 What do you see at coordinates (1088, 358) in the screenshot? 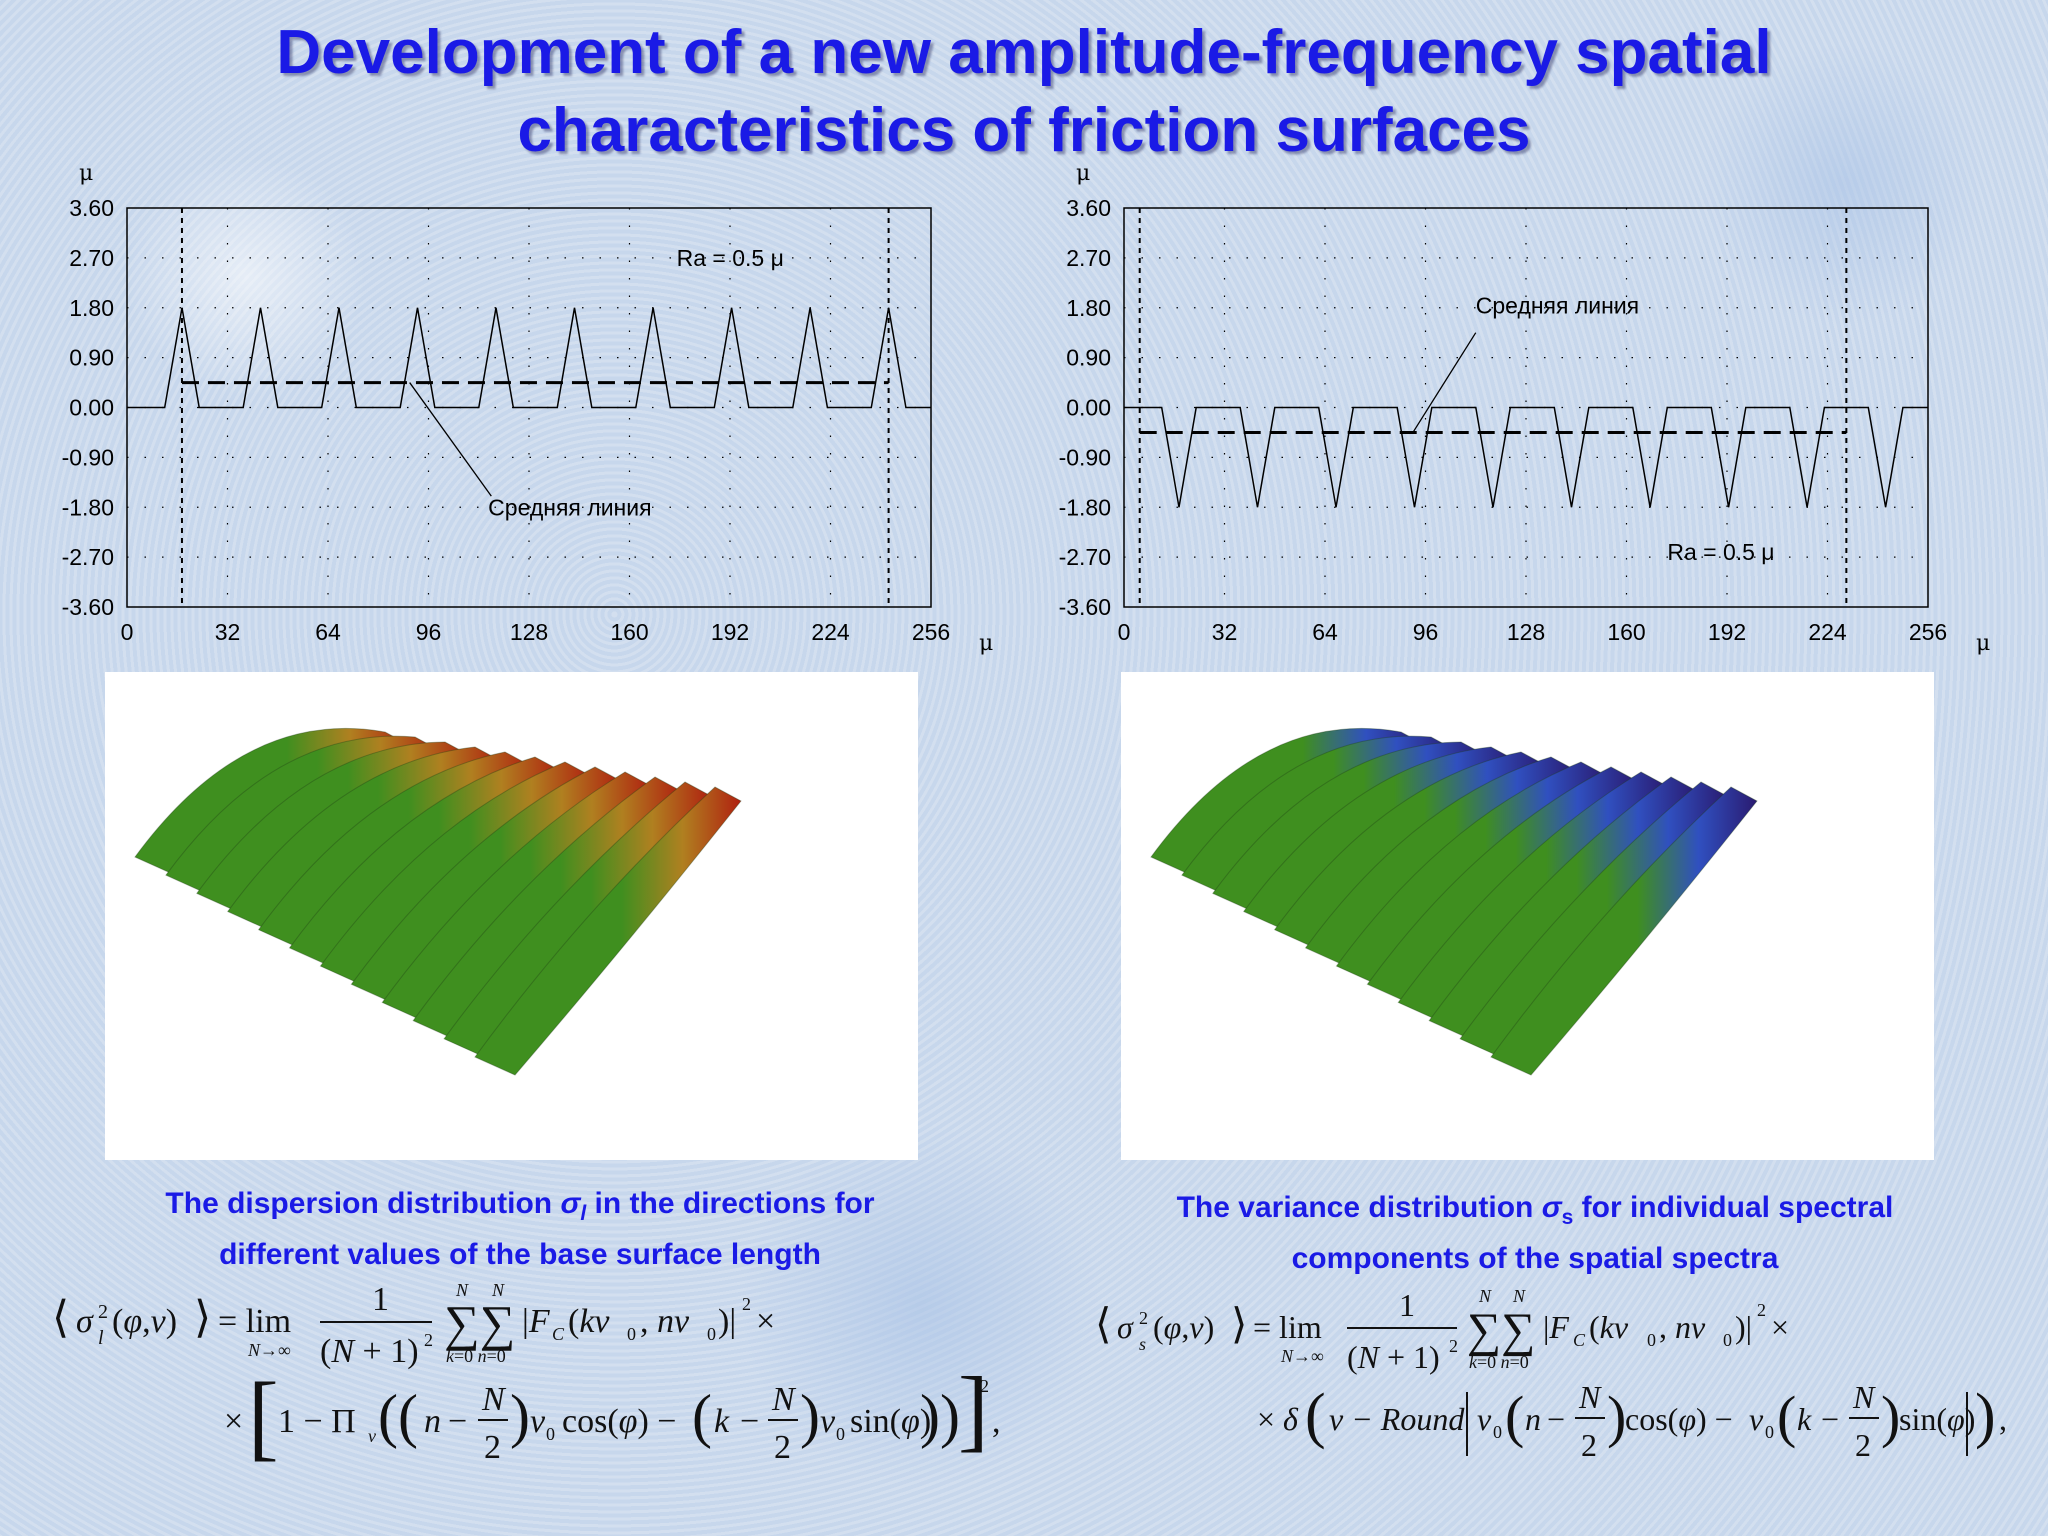
I see `y-tick-label: 0.90` at bounding box center [1088, 358].